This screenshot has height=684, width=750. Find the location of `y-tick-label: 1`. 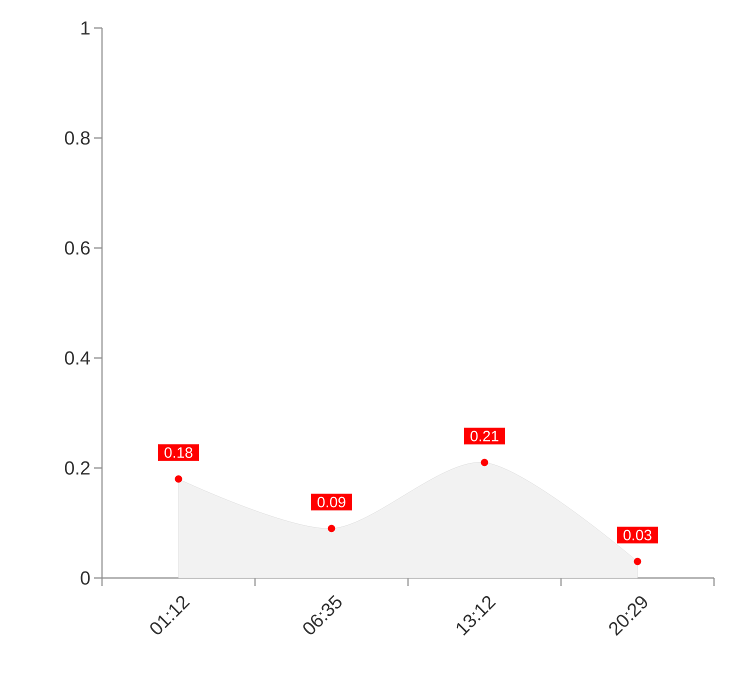

y-tick-label: 1 is located at coordinates (85, 27).